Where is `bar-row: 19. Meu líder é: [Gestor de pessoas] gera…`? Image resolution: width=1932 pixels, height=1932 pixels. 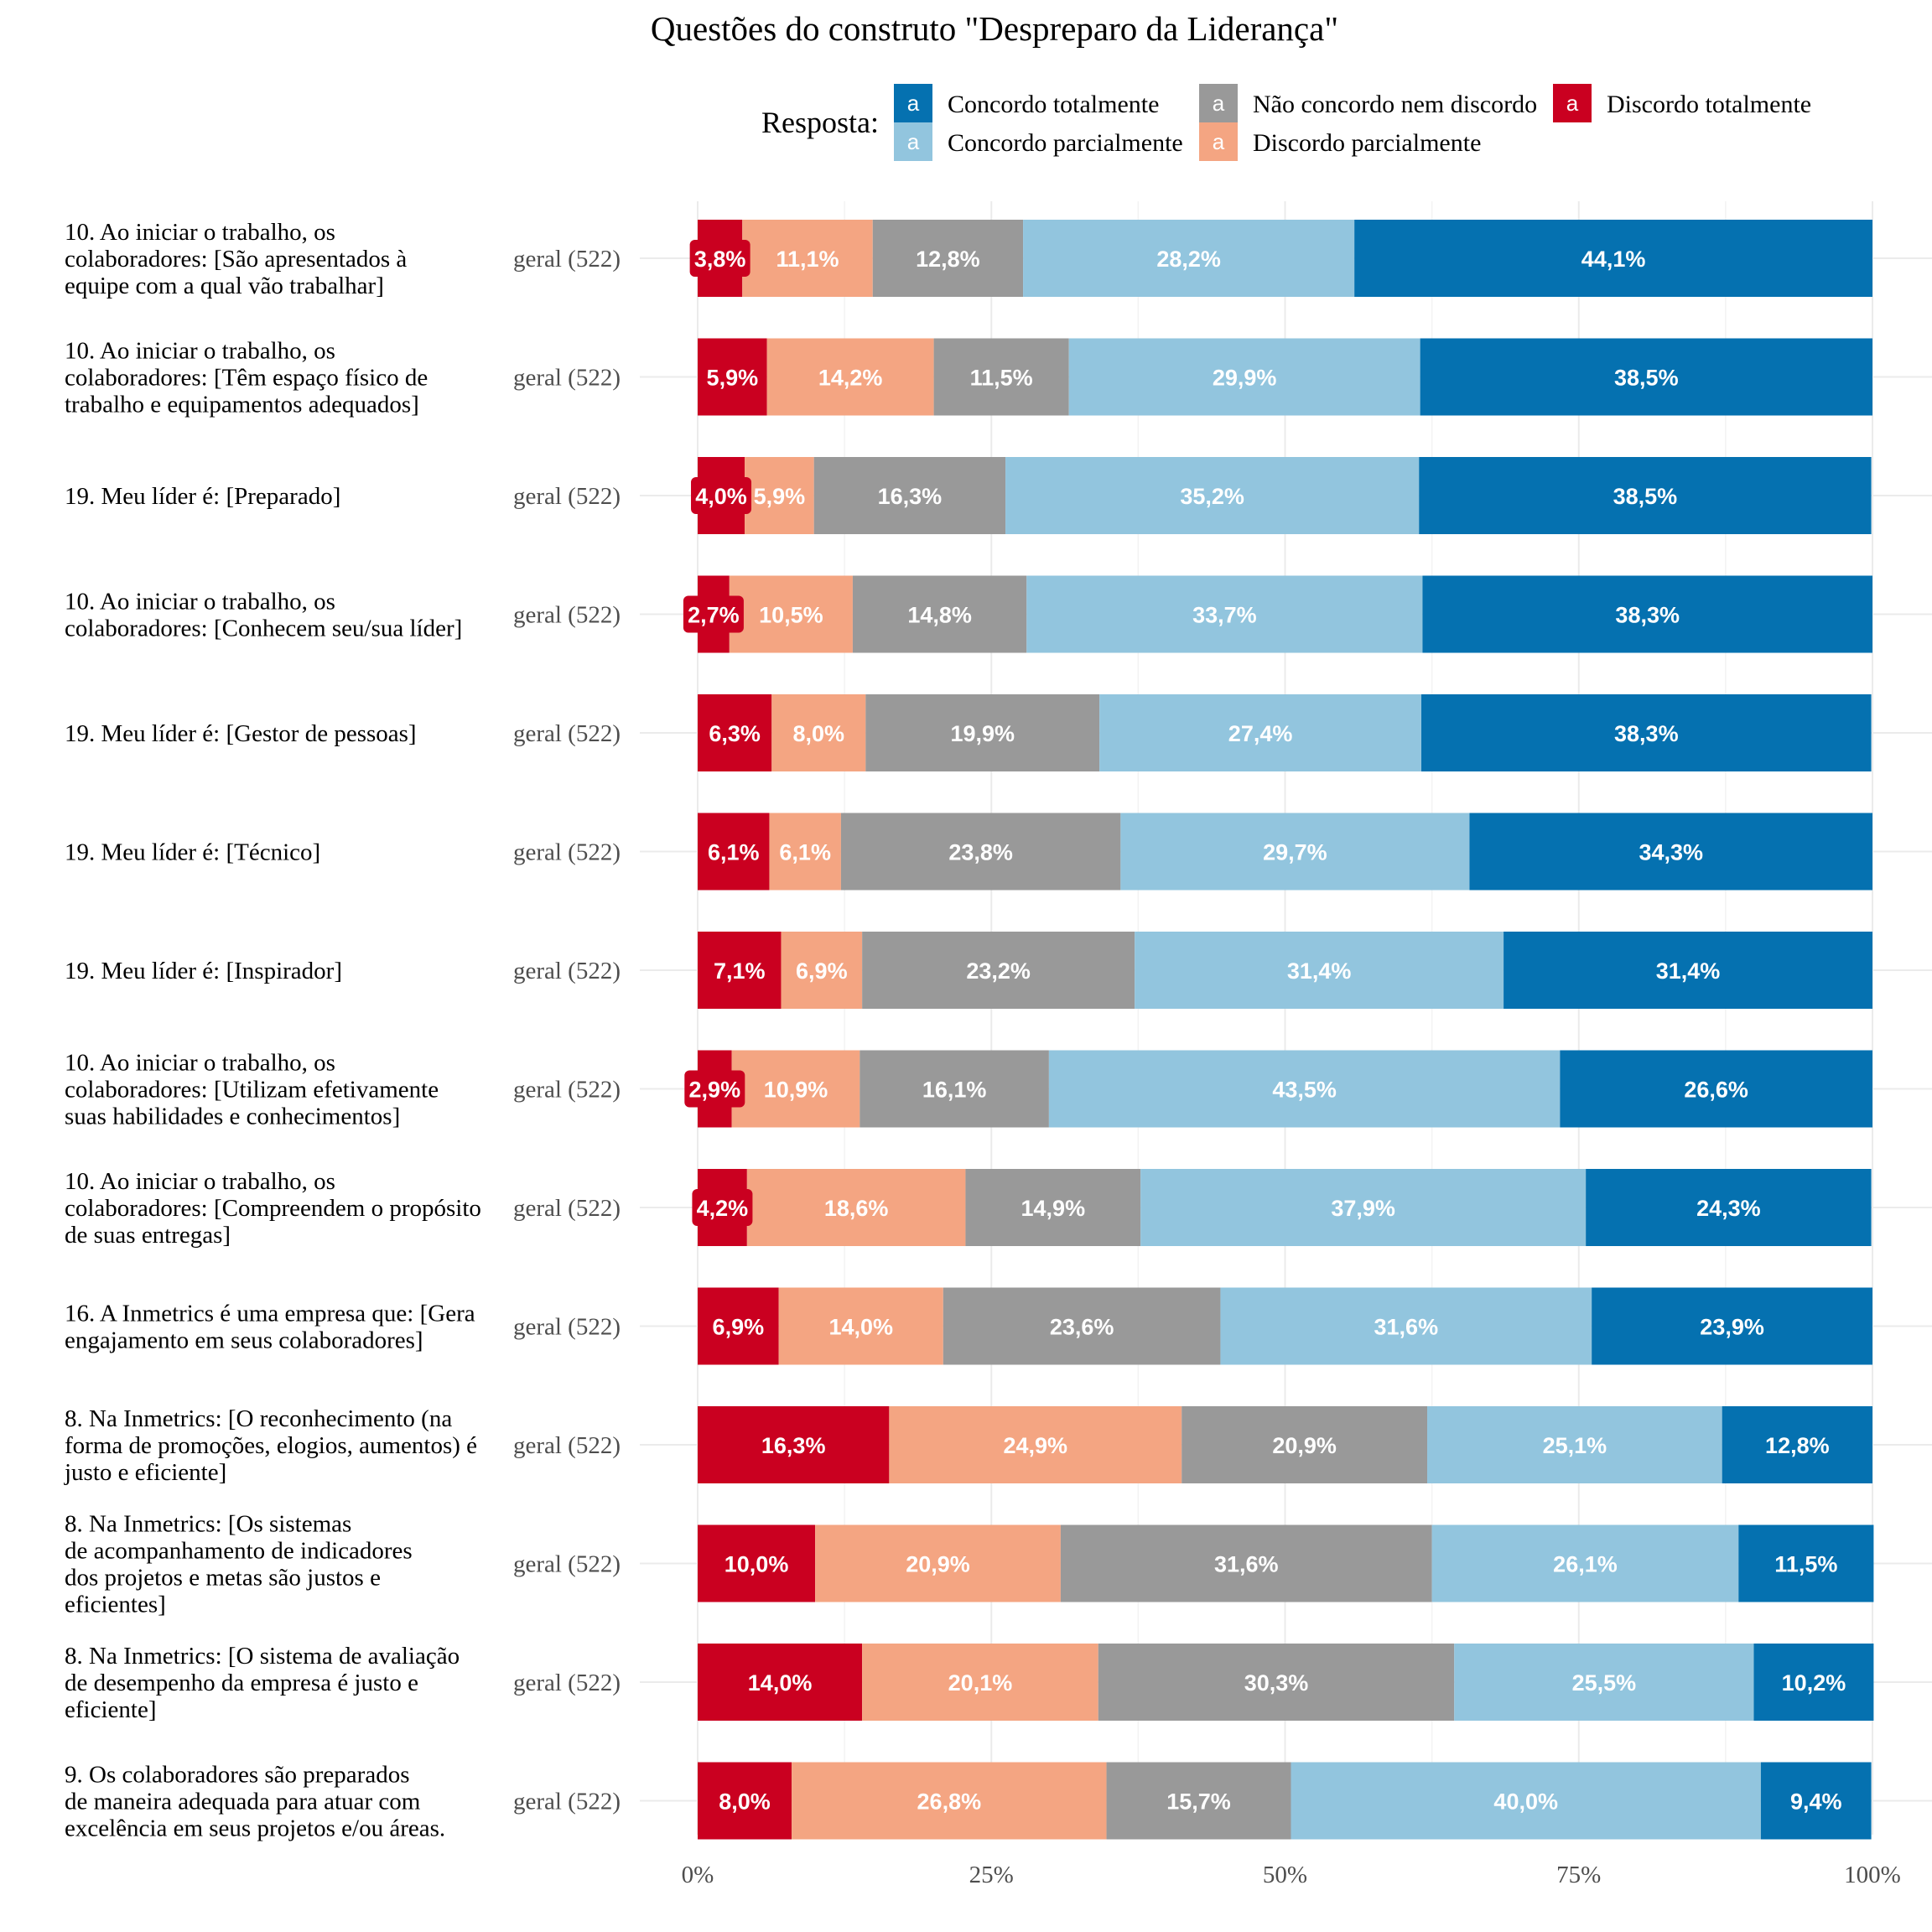 bar-row: 19. Meu líder é: [Gestor de pessoas] gera… is located at coordinates (969, 732).